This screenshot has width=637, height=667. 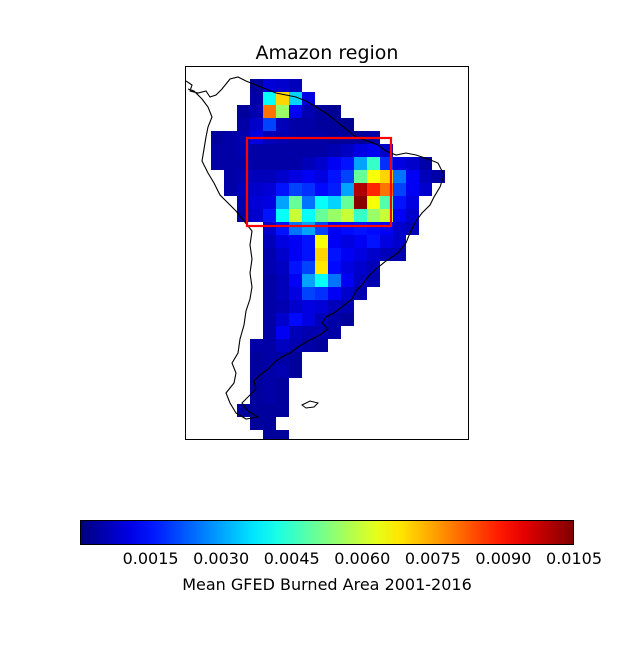 What do you see at coordinates (327, 53) in the screenshot?
I see `map-title: Amazon region` at bounding box center [327, 53].